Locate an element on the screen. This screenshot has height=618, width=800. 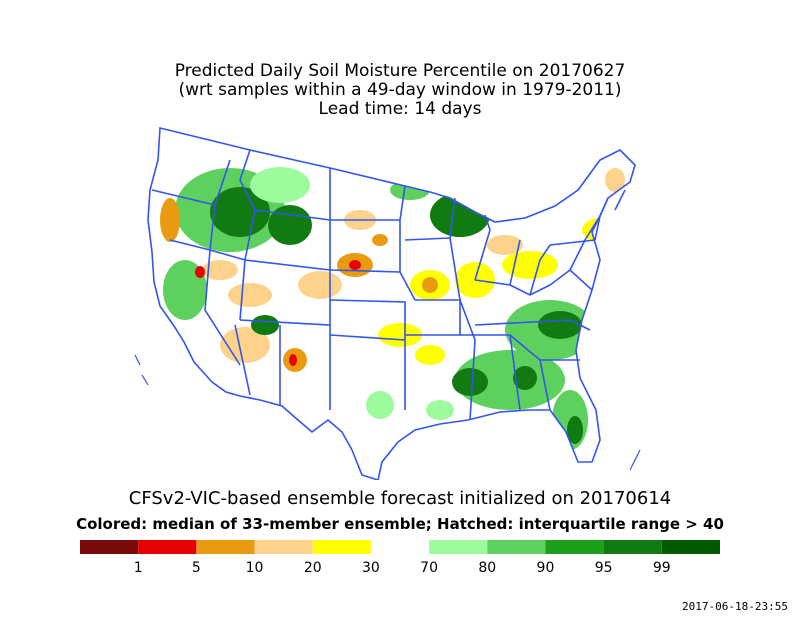
legend-tick-label-9: 99 is located at coordinates (662, 568).